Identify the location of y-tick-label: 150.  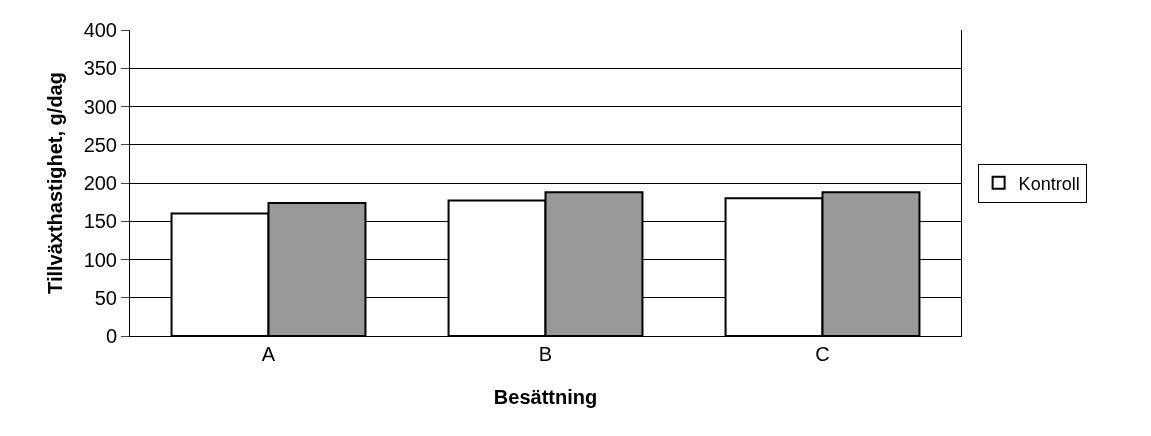
(100, 221).